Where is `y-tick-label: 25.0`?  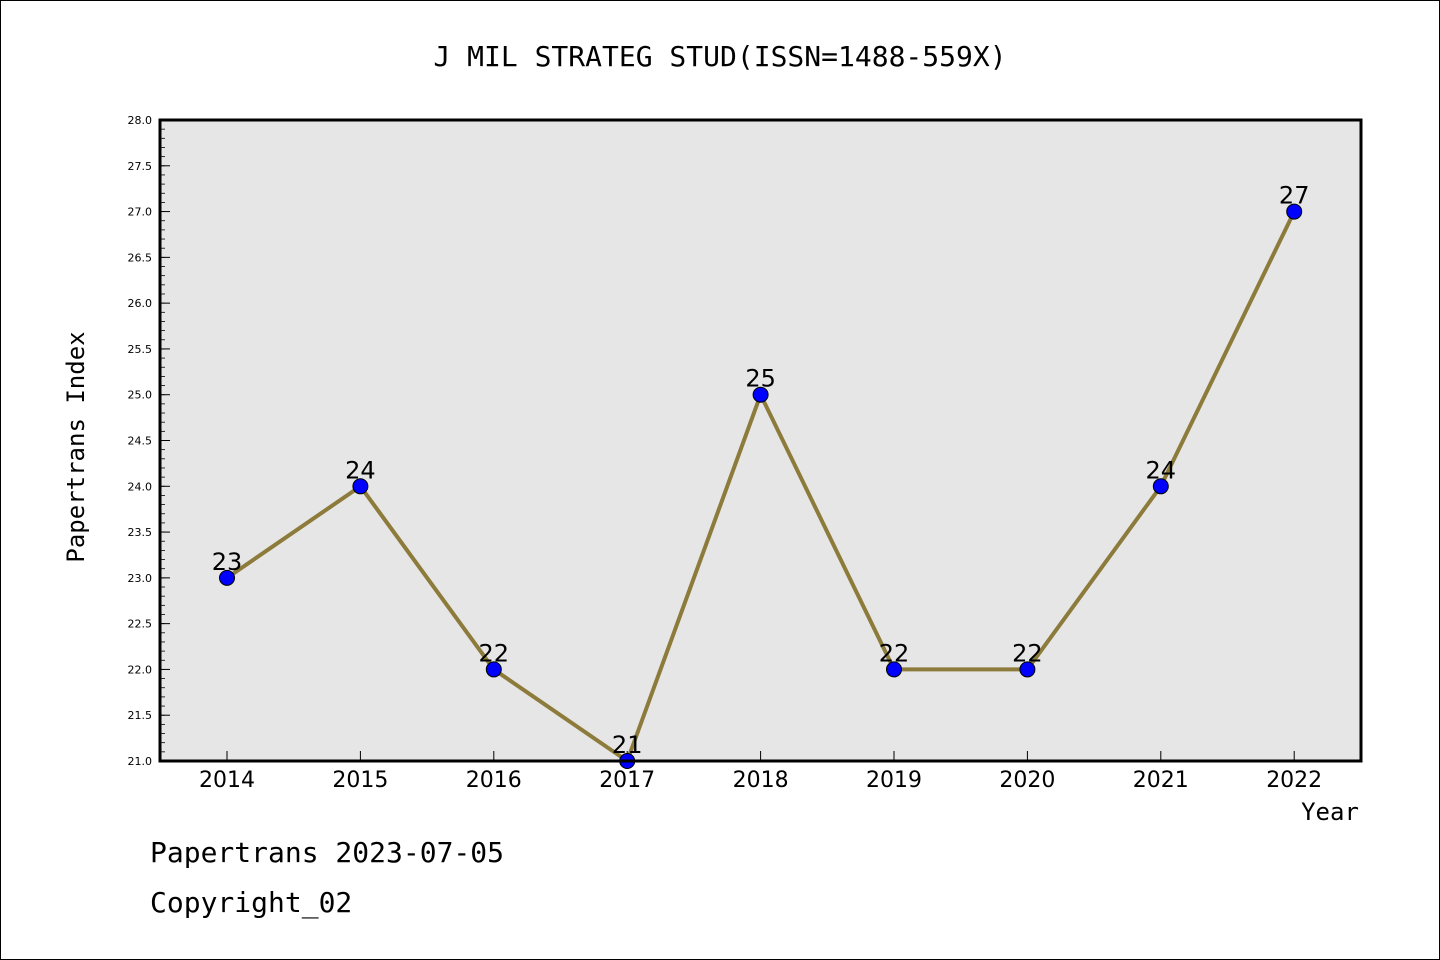
y-tick-label: 25.0 is located at coordinates (140, 395).